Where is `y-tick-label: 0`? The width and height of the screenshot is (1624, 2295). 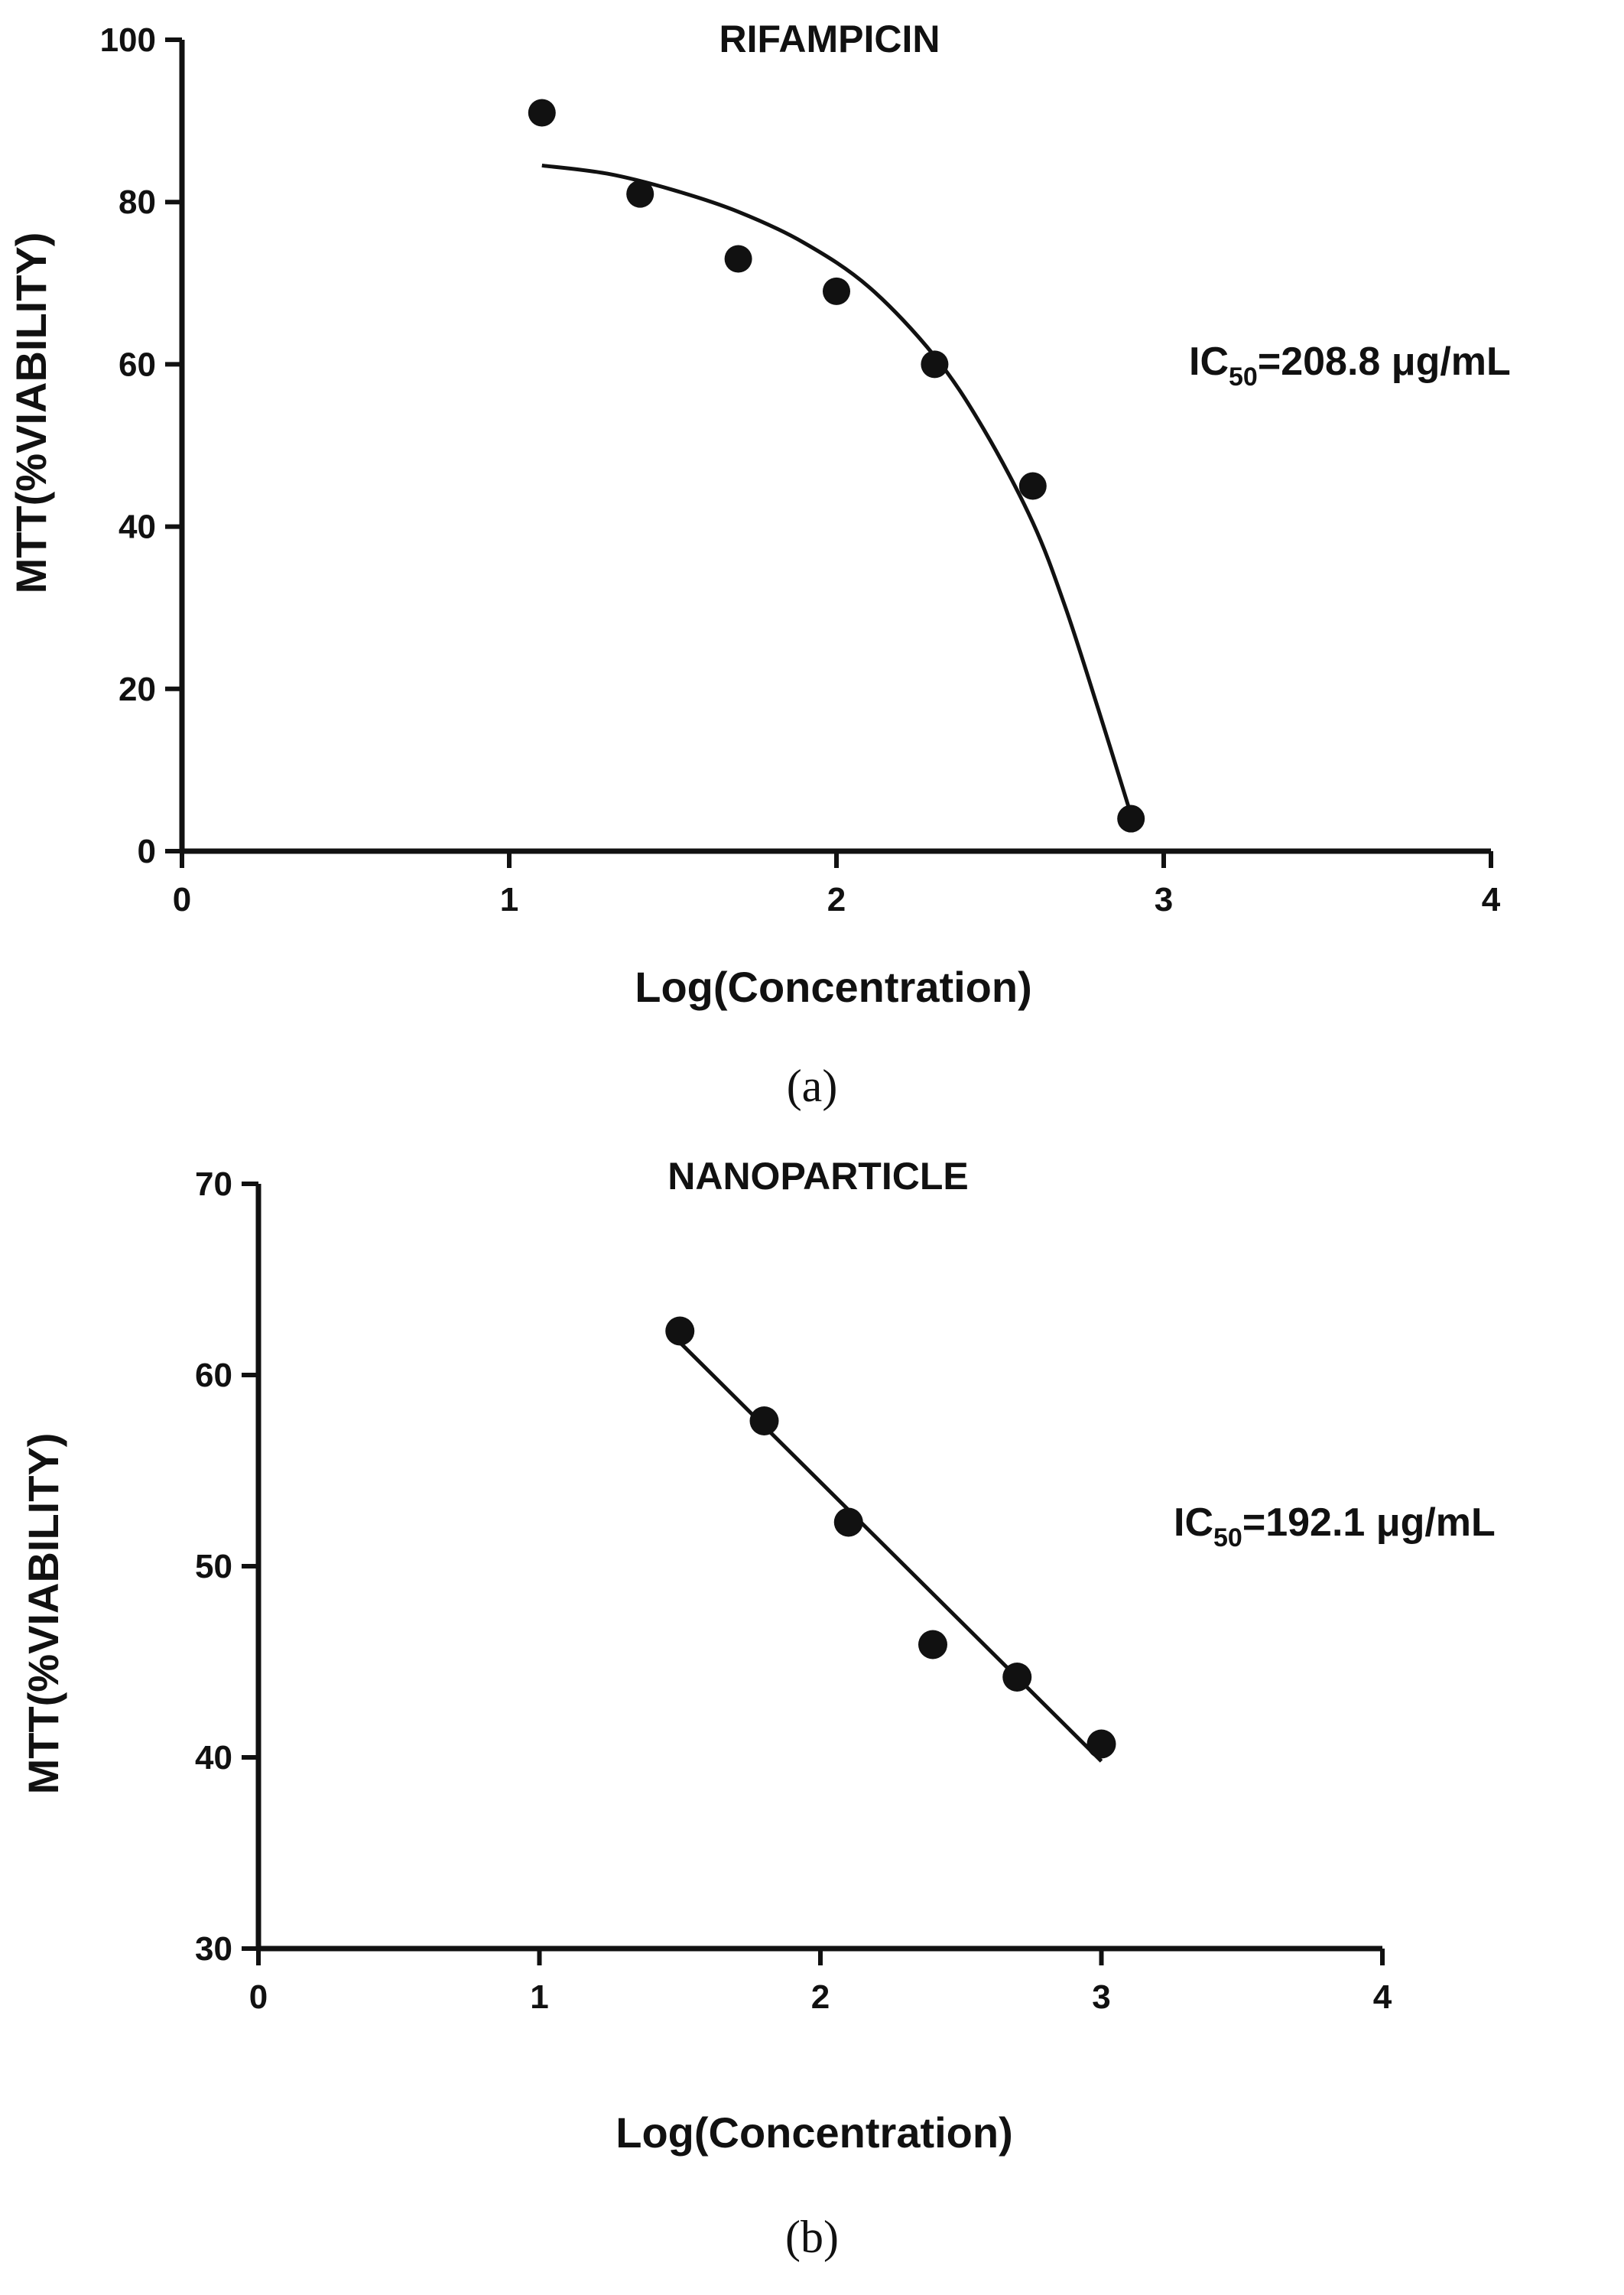
y-tick-label: 0 is located at coordinates (147, 851).